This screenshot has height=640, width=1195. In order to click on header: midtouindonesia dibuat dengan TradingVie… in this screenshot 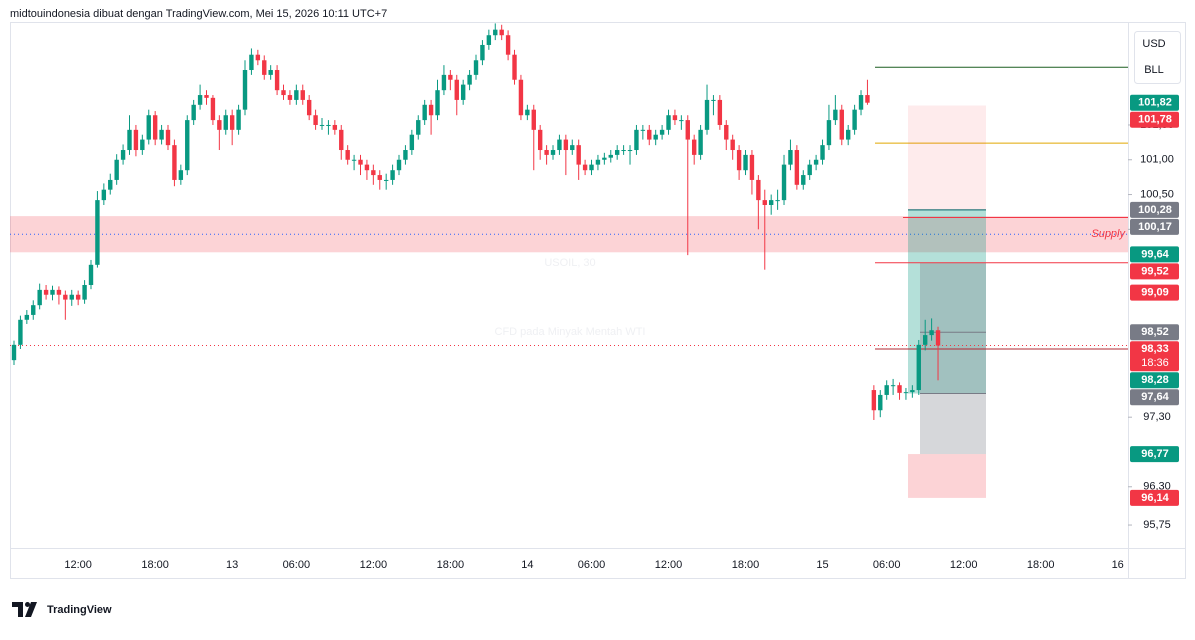, I will do `click(198, 14)`.